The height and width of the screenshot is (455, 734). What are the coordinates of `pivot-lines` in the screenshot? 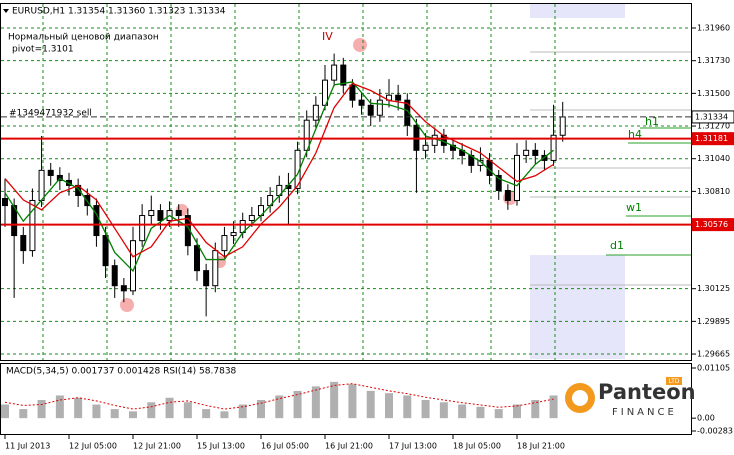 It's located at (611, 168).